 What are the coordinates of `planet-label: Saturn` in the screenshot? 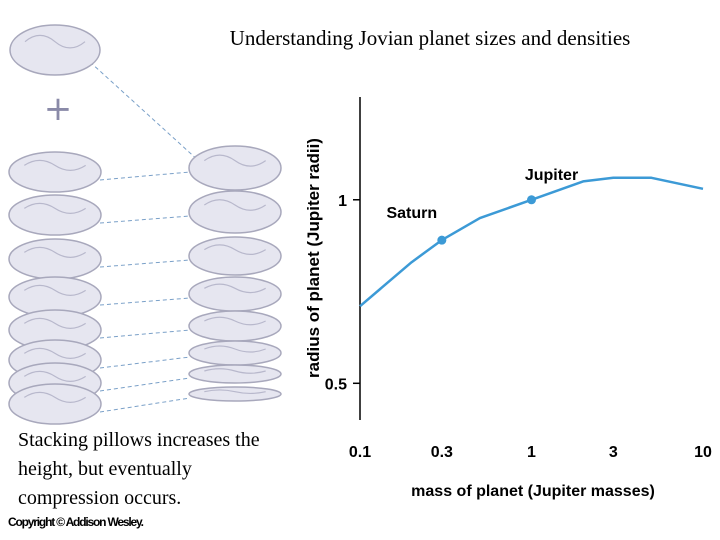 It's located at (411, 213).